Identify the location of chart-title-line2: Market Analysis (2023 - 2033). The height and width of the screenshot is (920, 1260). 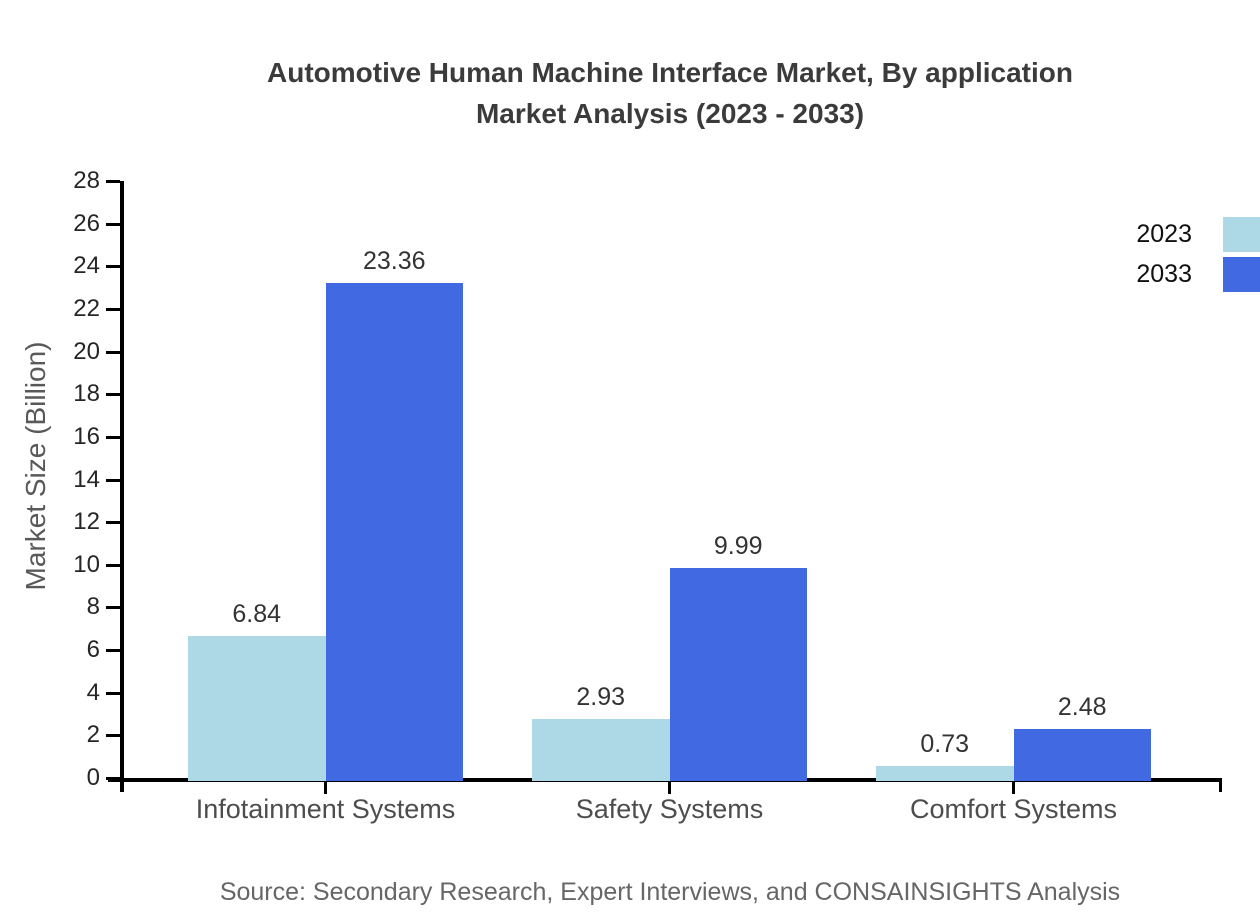
(670, 113).